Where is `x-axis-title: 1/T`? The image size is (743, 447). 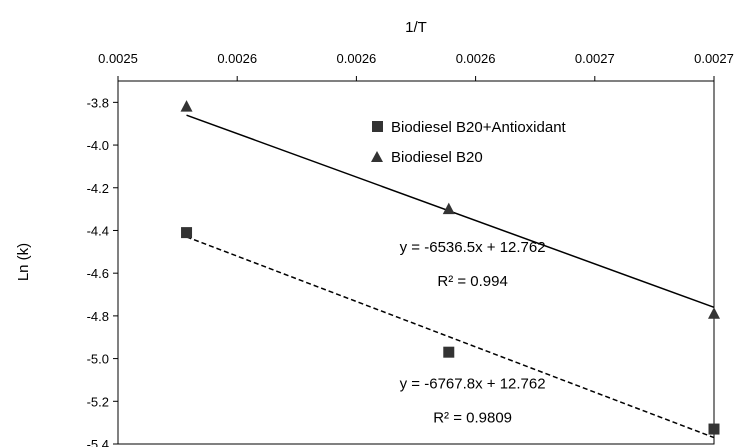
x-axis-title: 1/T is located at coordinates (416, 27).